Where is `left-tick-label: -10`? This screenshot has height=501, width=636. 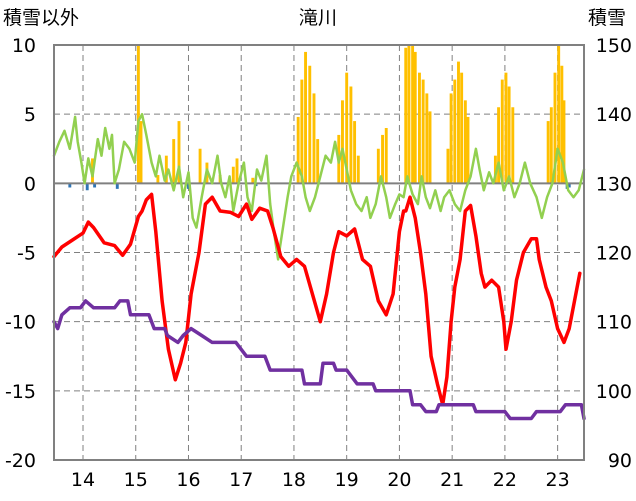 left-tick-label: -10 is located at coordinates (20, 323).